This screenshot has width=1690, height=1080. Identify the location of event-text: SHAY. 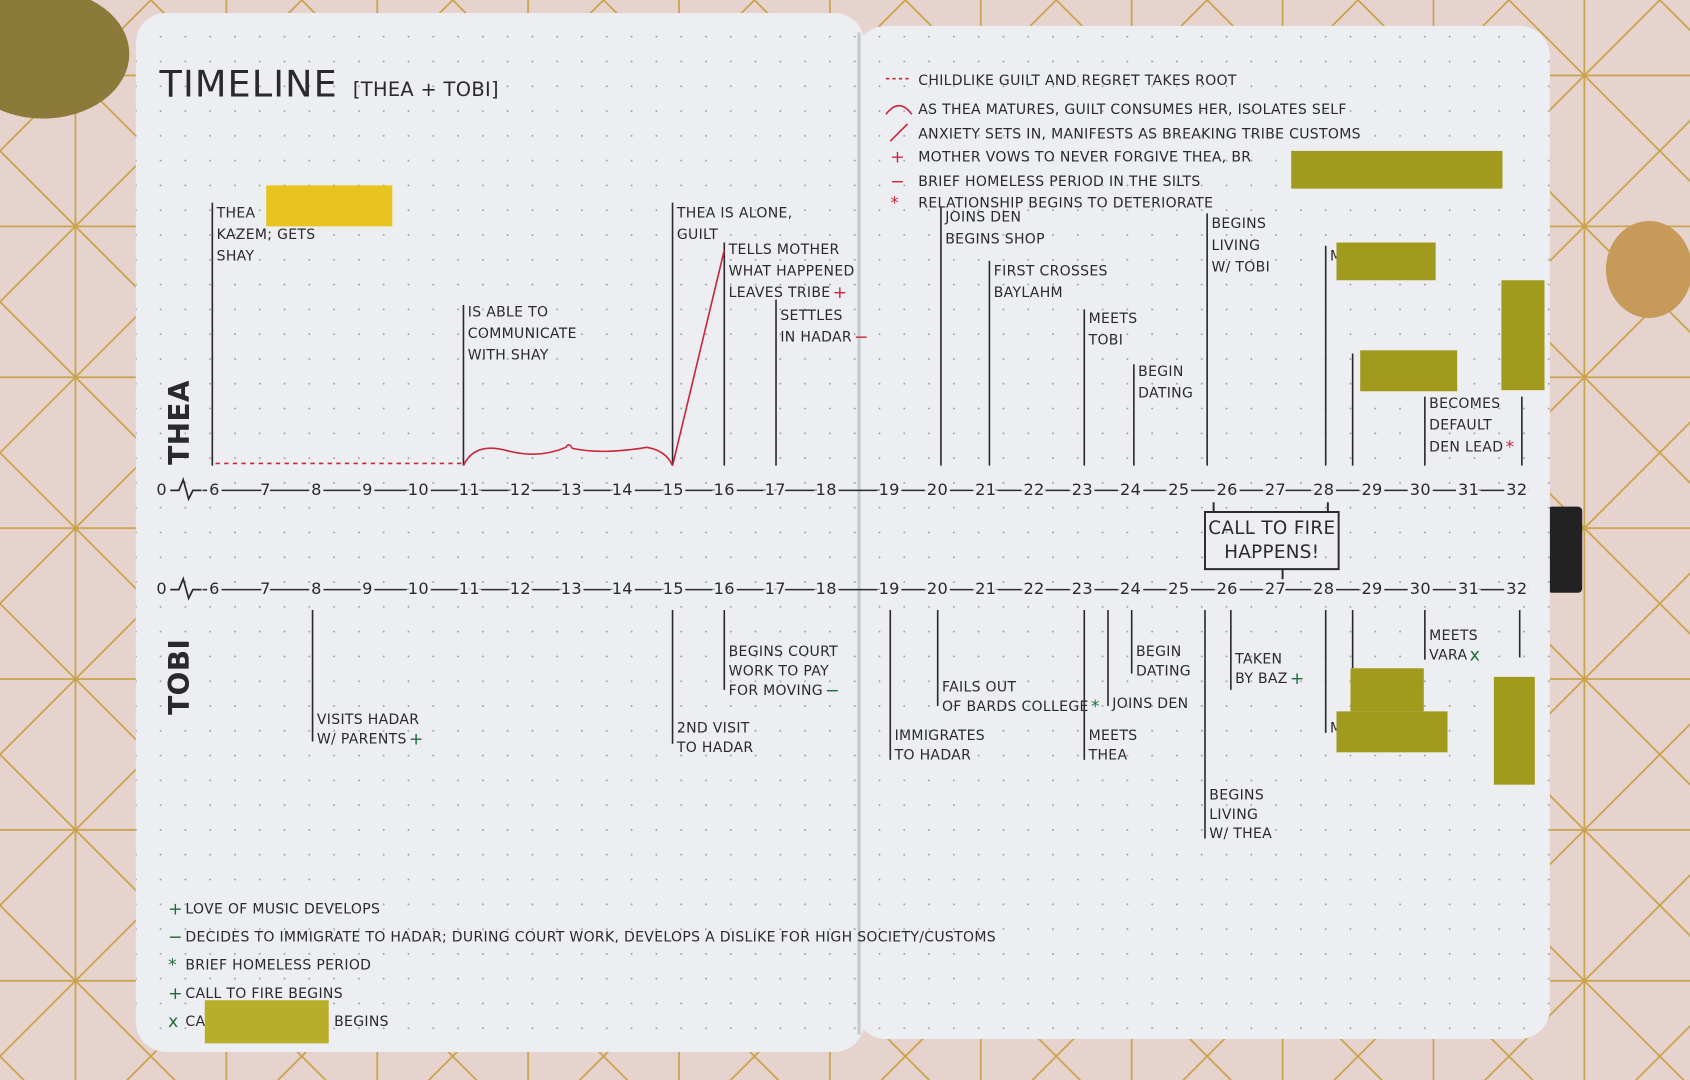
(236, 257).